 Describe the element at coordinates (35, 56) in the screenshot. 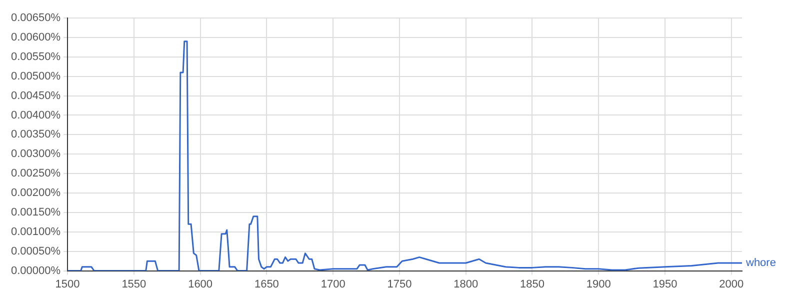

I see `y-tick-label: 0.00550%` at that location.